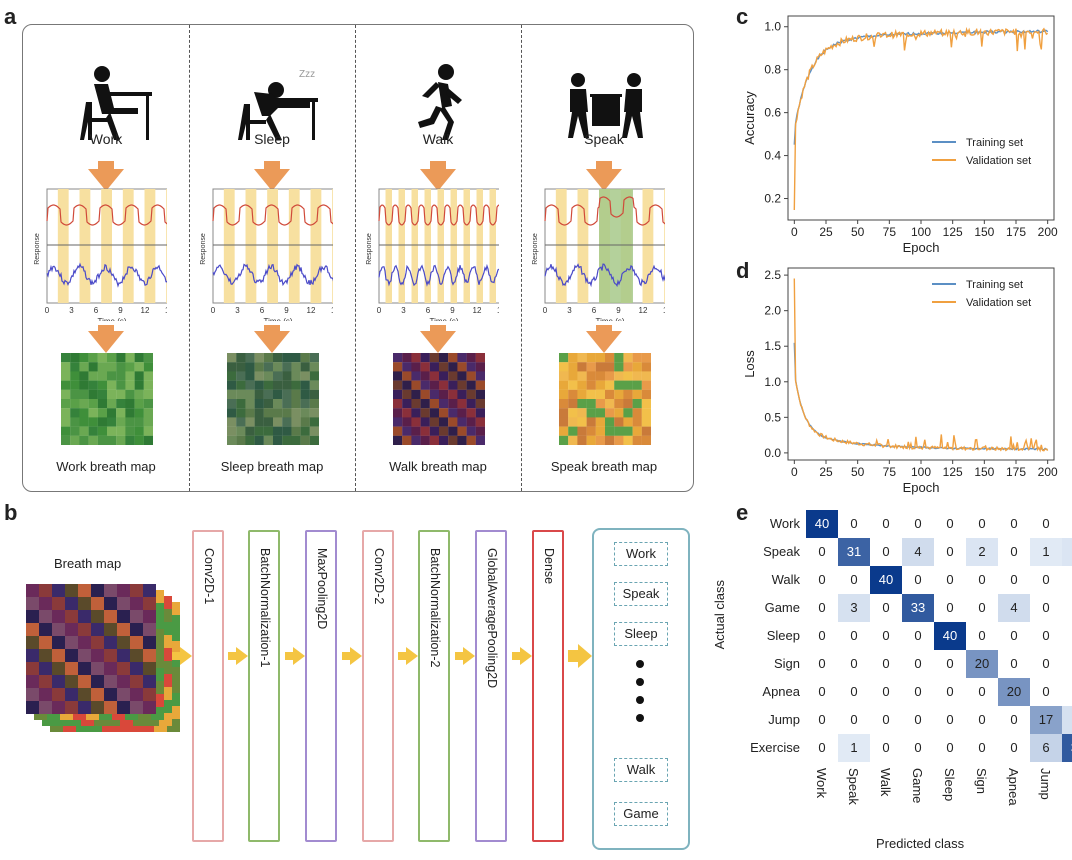  What do you see at coordinates (854, 552) in the screenshot?
I see `confusion-cell: 31` at bounding box center [854, 552].